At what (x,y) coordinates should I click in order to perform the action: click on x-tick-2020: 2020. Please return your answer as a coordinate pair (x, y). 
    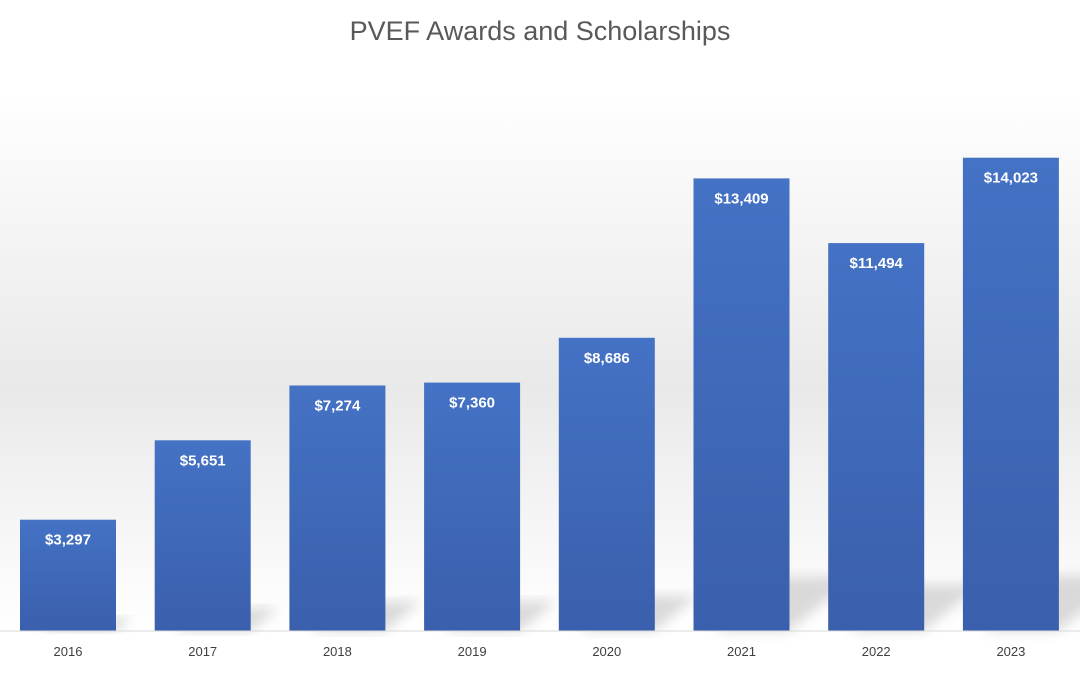
    Looking at the image, I should click on (606, 651).